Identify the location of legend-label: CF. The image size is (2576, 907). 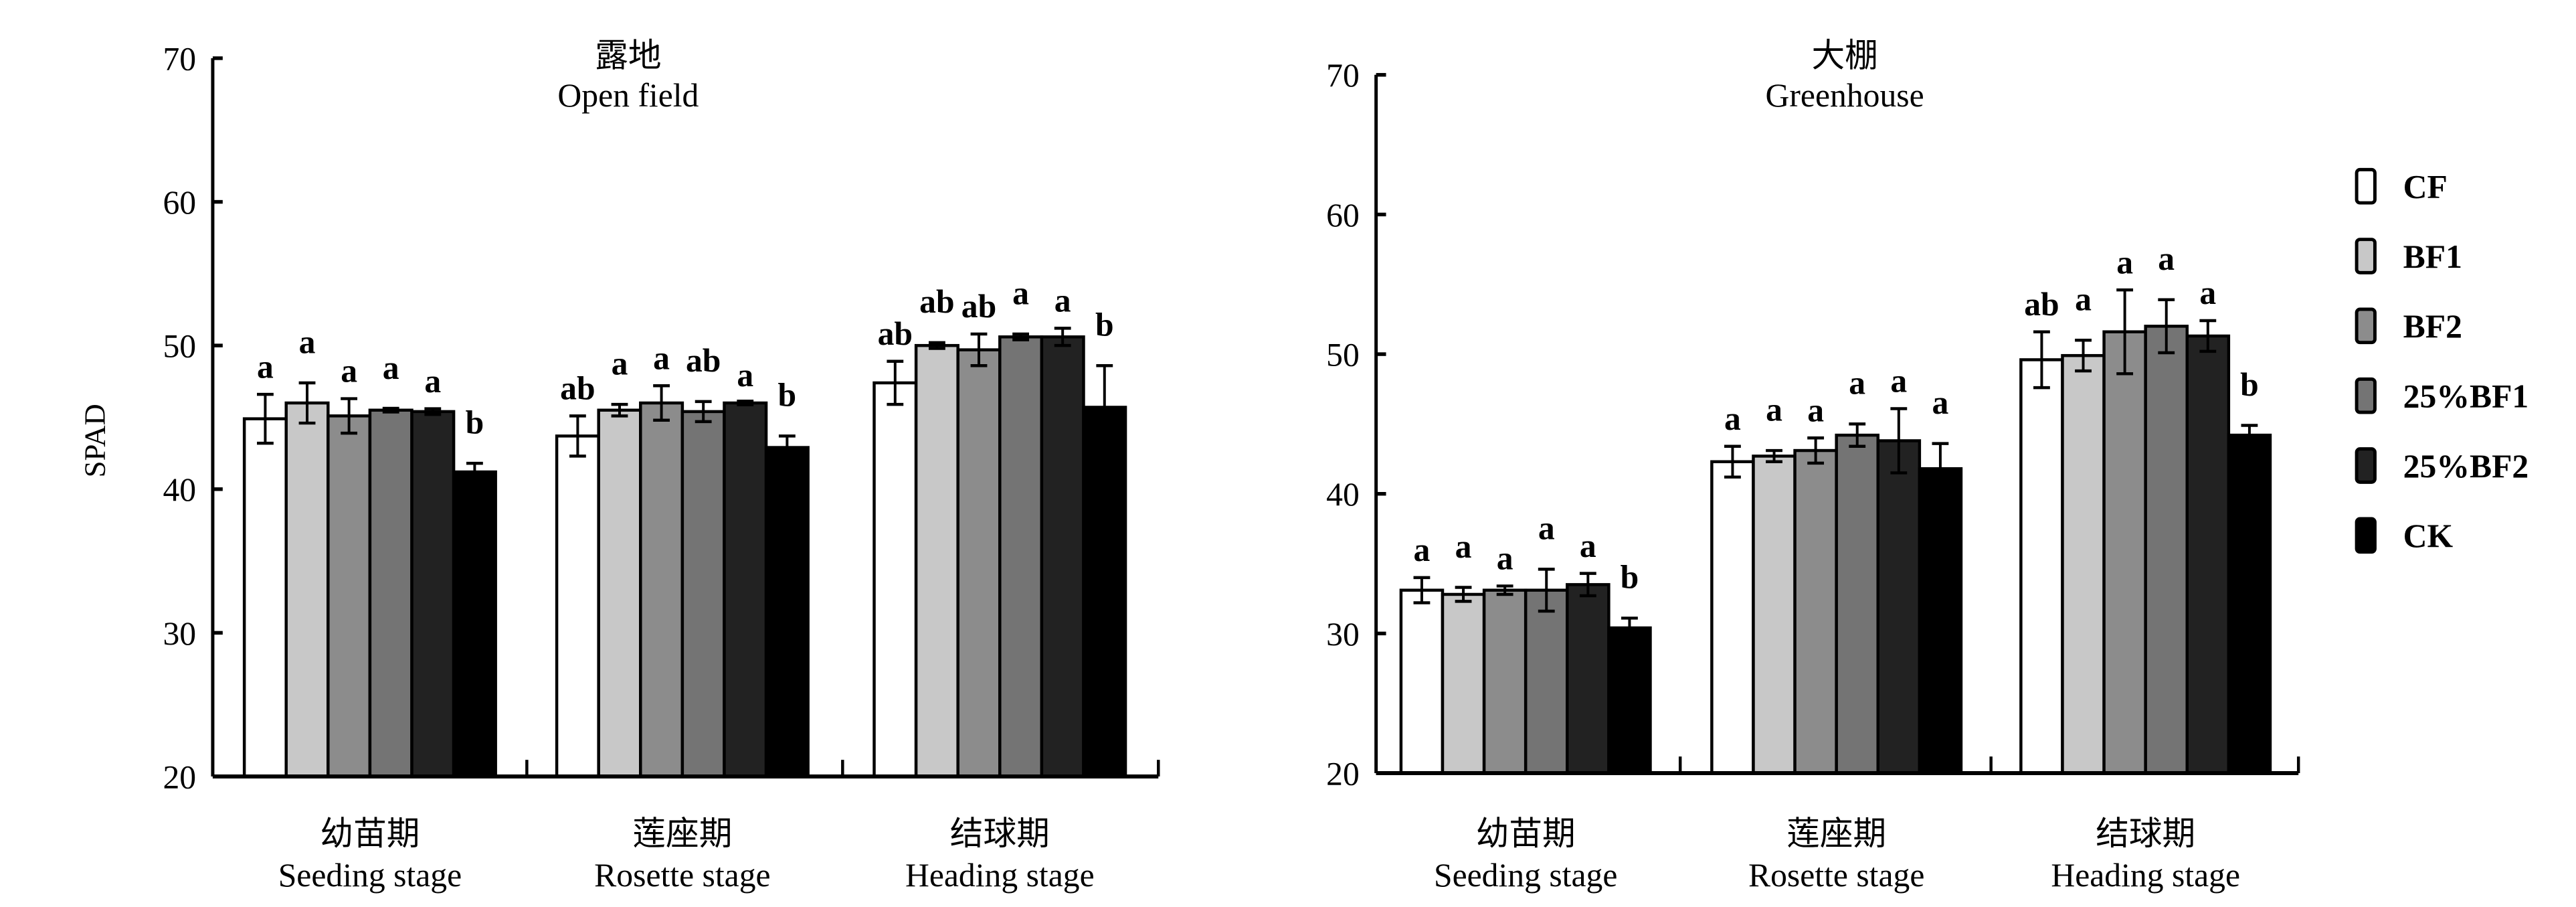
(2425, 187).